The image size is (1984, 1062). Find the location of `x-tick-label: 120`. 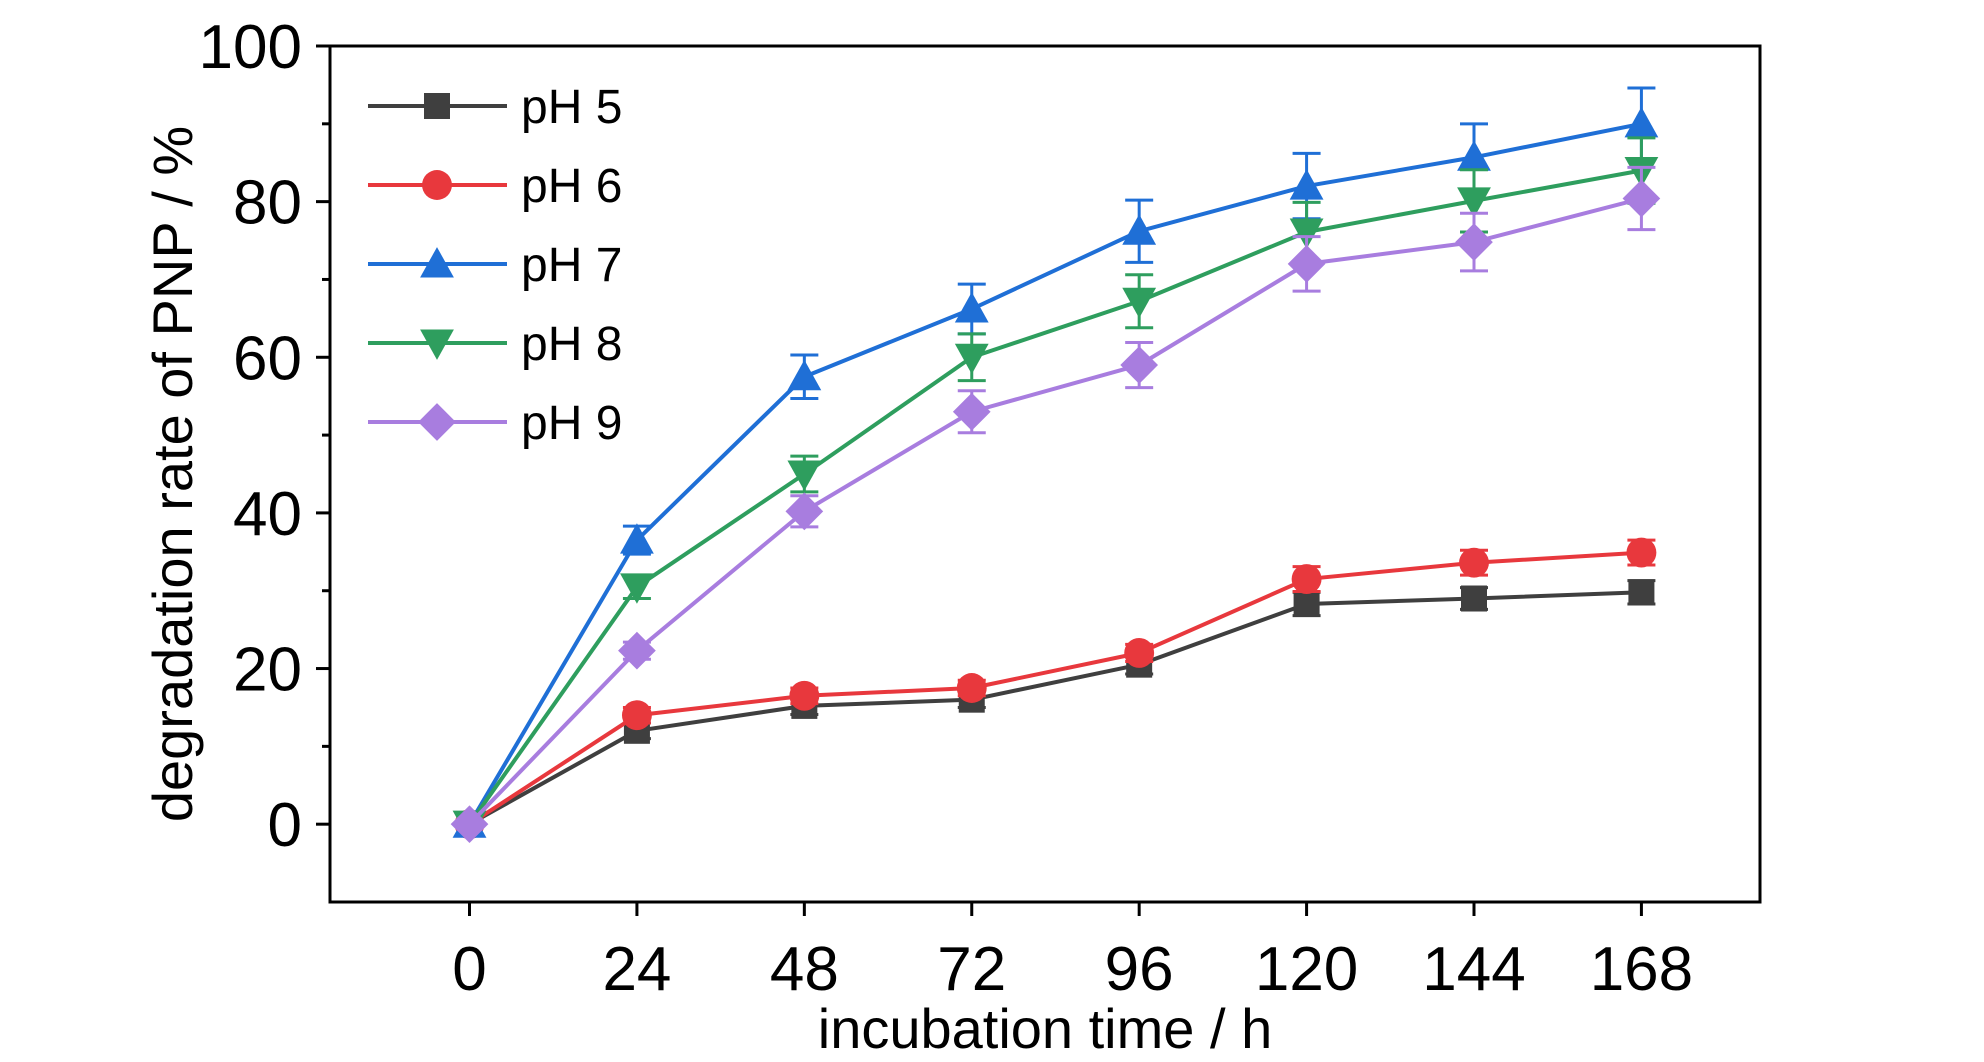

x-tick-label: 120 is located at coordinates (1306, 969).